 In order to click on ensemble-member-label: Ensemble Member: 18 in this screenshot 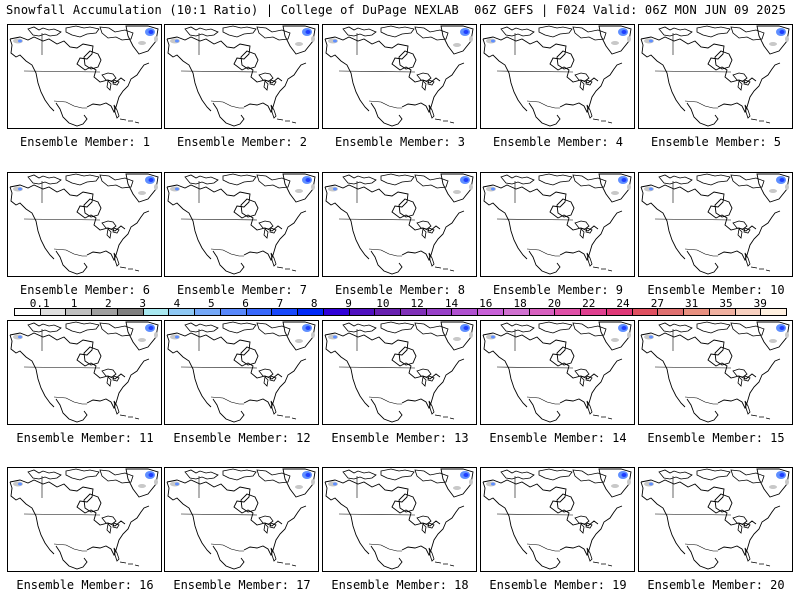, I will do `click(400, 585)`.